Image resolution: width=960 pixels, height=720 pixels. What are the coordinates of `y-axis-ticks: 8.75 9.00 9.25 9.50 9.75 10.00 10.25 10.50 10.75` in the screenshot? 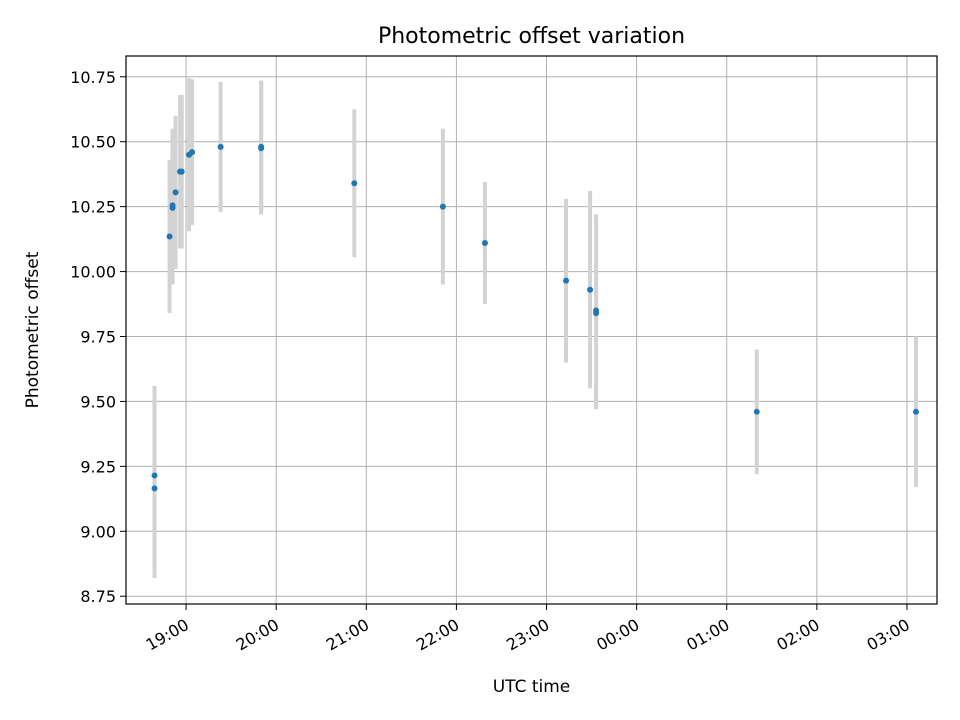 It's located at (98, 337).